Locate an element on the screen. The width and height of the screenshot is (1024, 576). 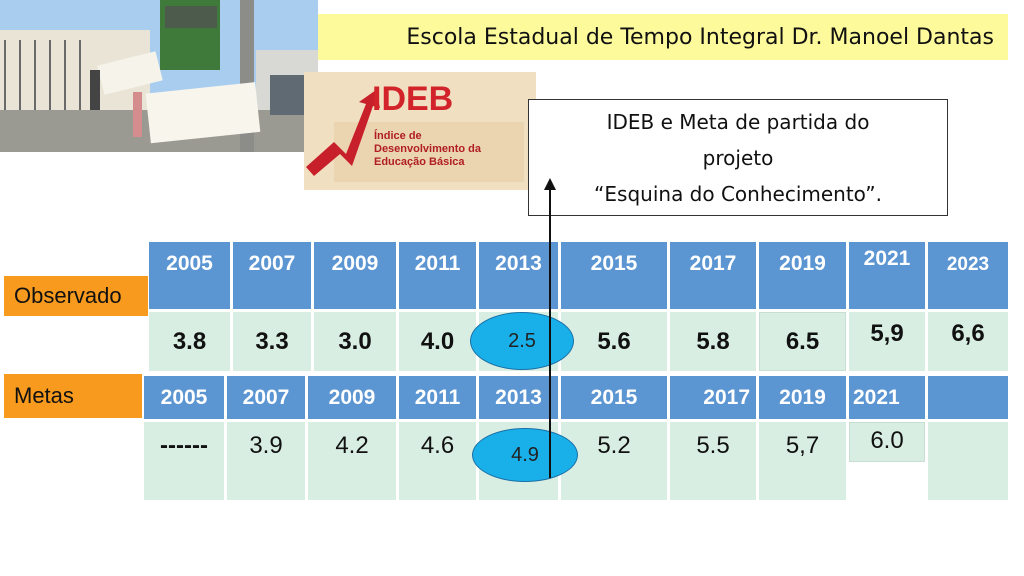
metas-value is located at coordinates (968, 461).